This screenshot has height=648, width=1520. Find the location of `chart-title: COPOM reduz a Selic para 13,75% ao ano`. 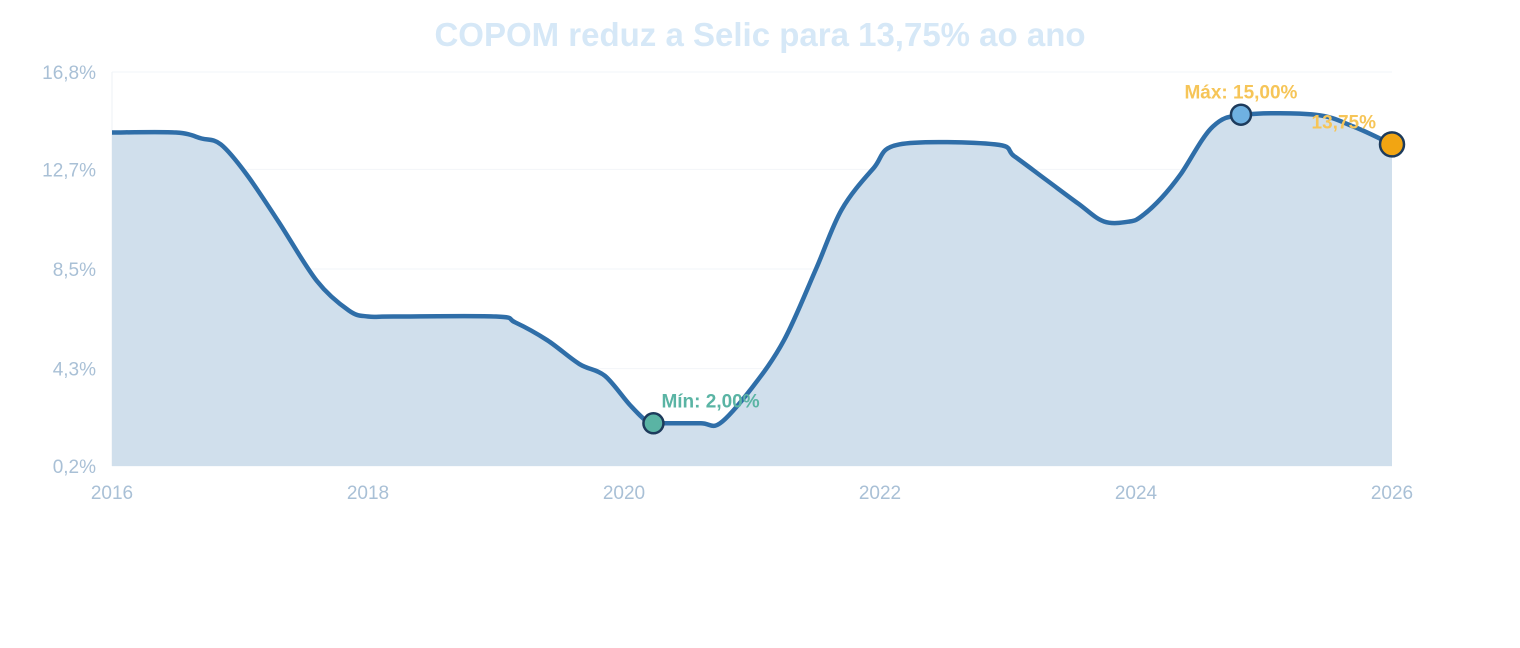

chart-title: COPOM reduz a Selic para 13,75% ao ano is located at coordinates (760, 34).